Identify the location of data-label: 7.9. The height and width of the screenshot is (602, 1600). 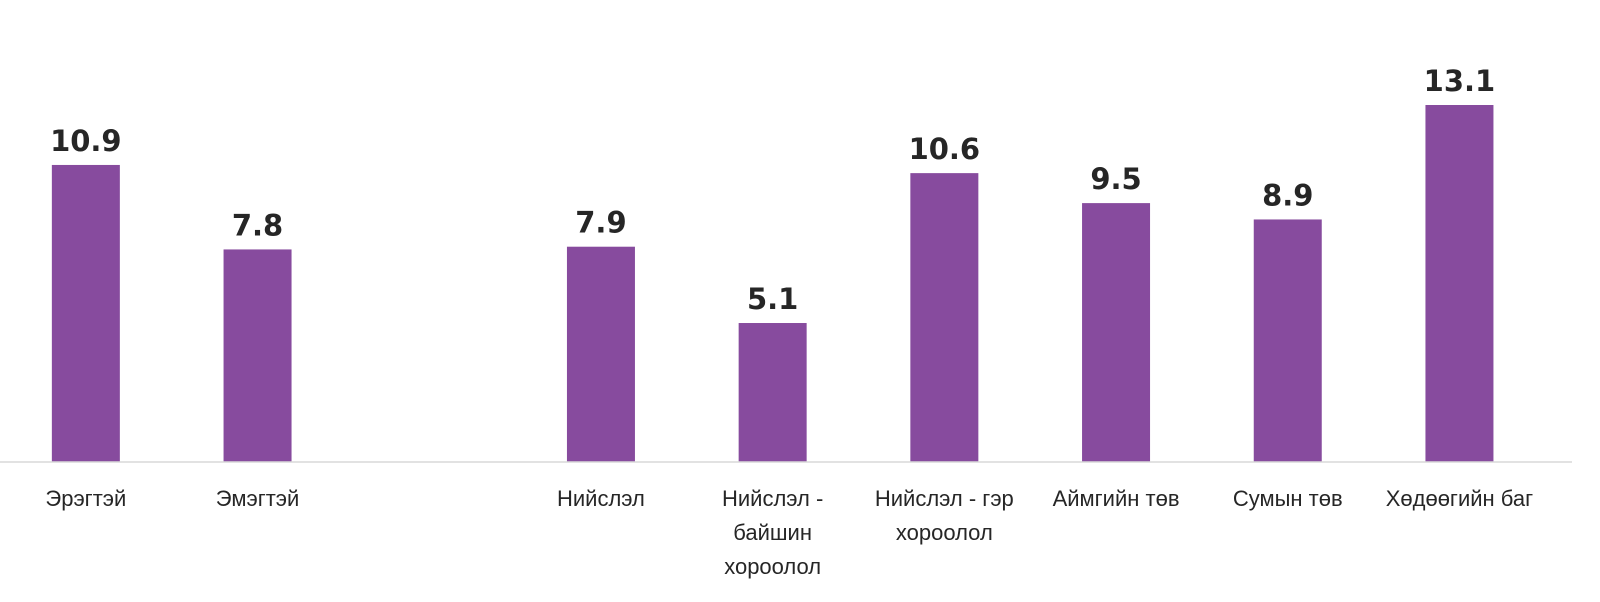
(600, 223).